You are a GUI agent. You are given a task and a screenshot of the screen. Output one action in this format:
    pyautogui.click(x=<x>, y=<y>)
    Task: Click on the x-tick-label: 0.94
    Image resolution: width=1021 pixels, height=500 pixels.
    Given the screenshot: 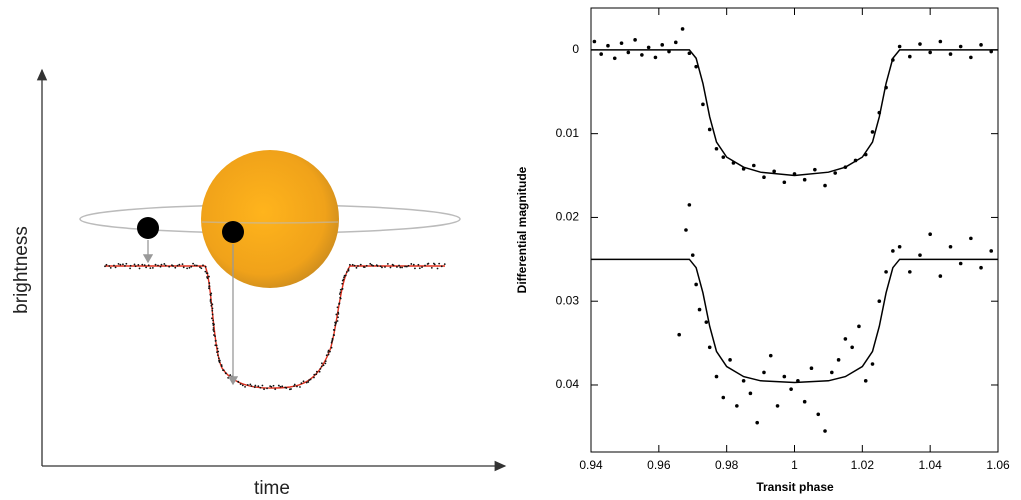 What is the action you would take?
    pyautogui.click(x=591, y=465)
    